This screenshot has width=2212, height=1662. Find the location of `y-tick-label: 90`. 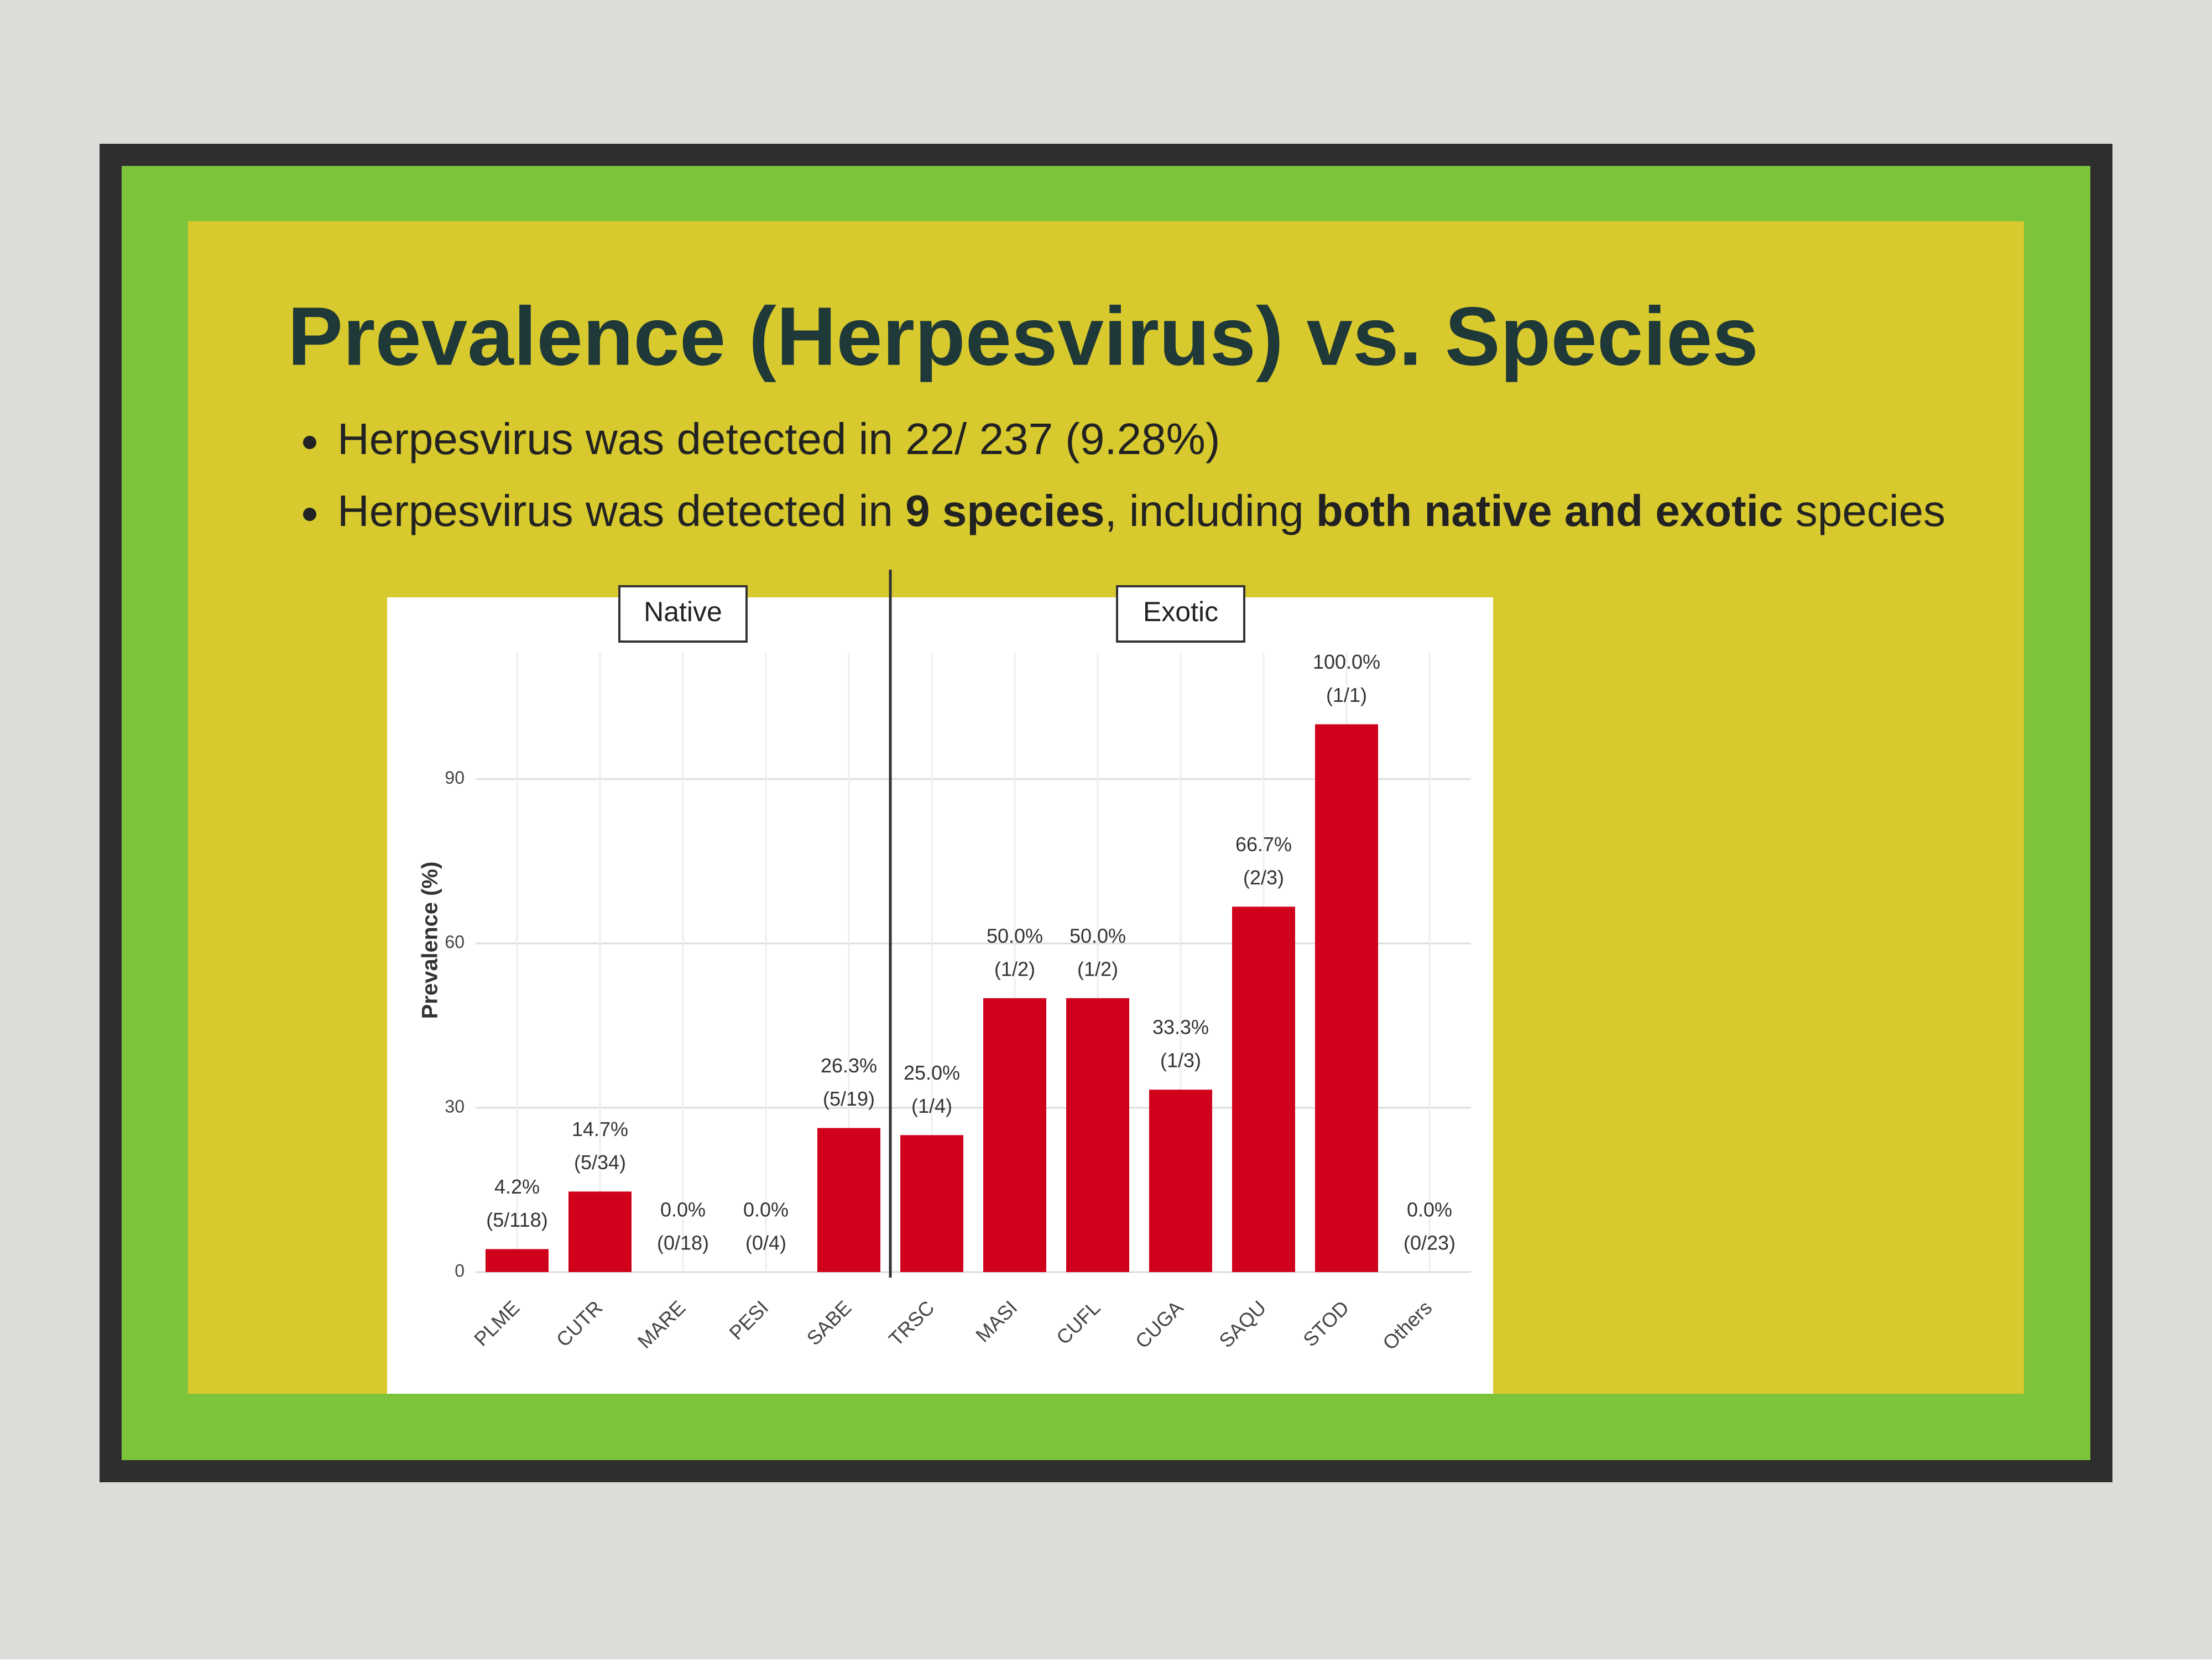

y-tick-label: 90 is located at coordinates (455, 778).